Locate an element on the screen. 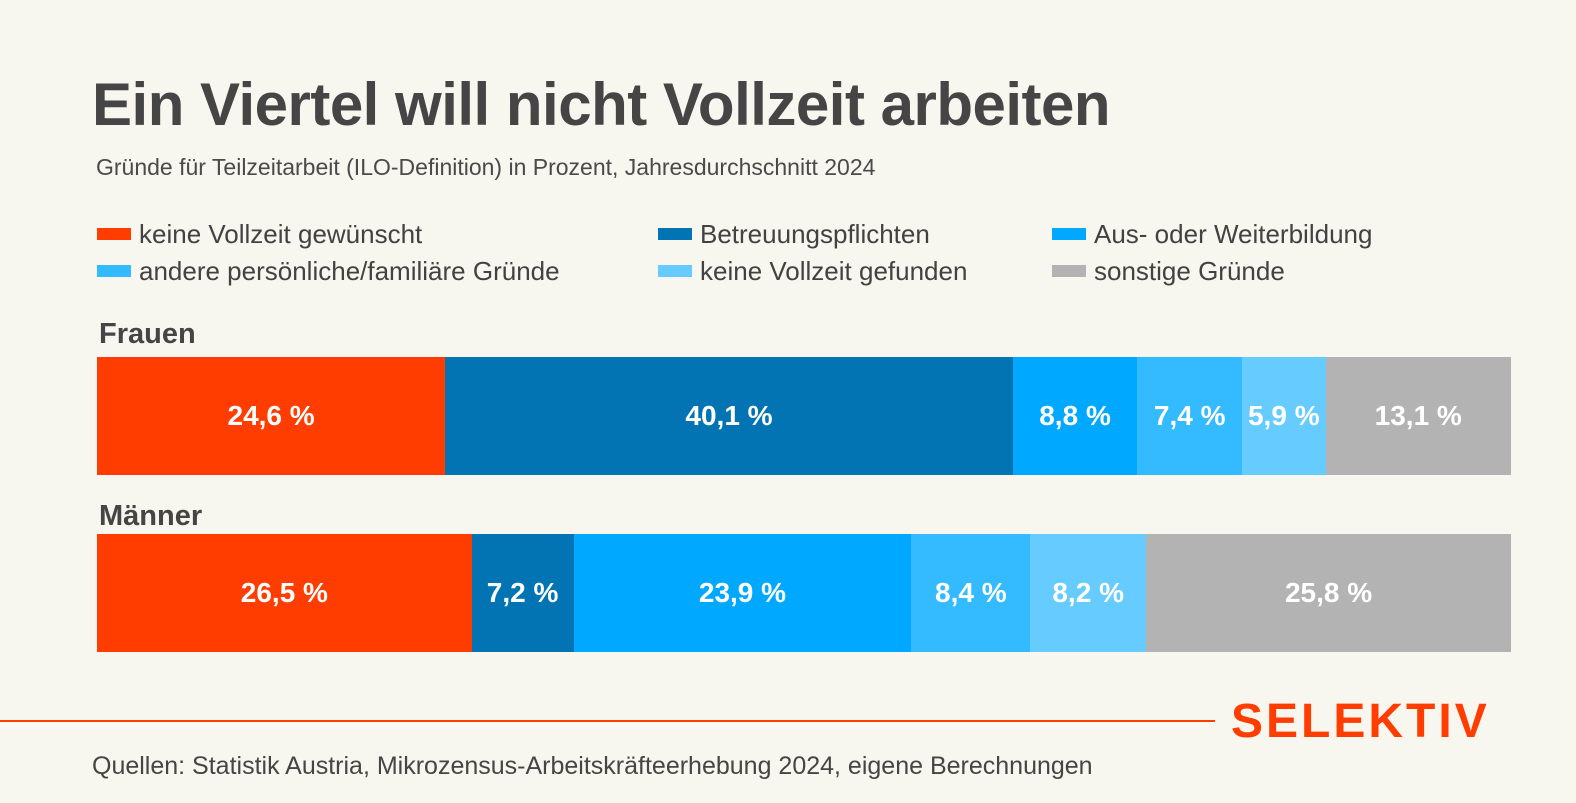 This screenshot has height=803, width=1576. legend-item: Aus- oder Weiterbildung is located at coordinates (1212, 234).